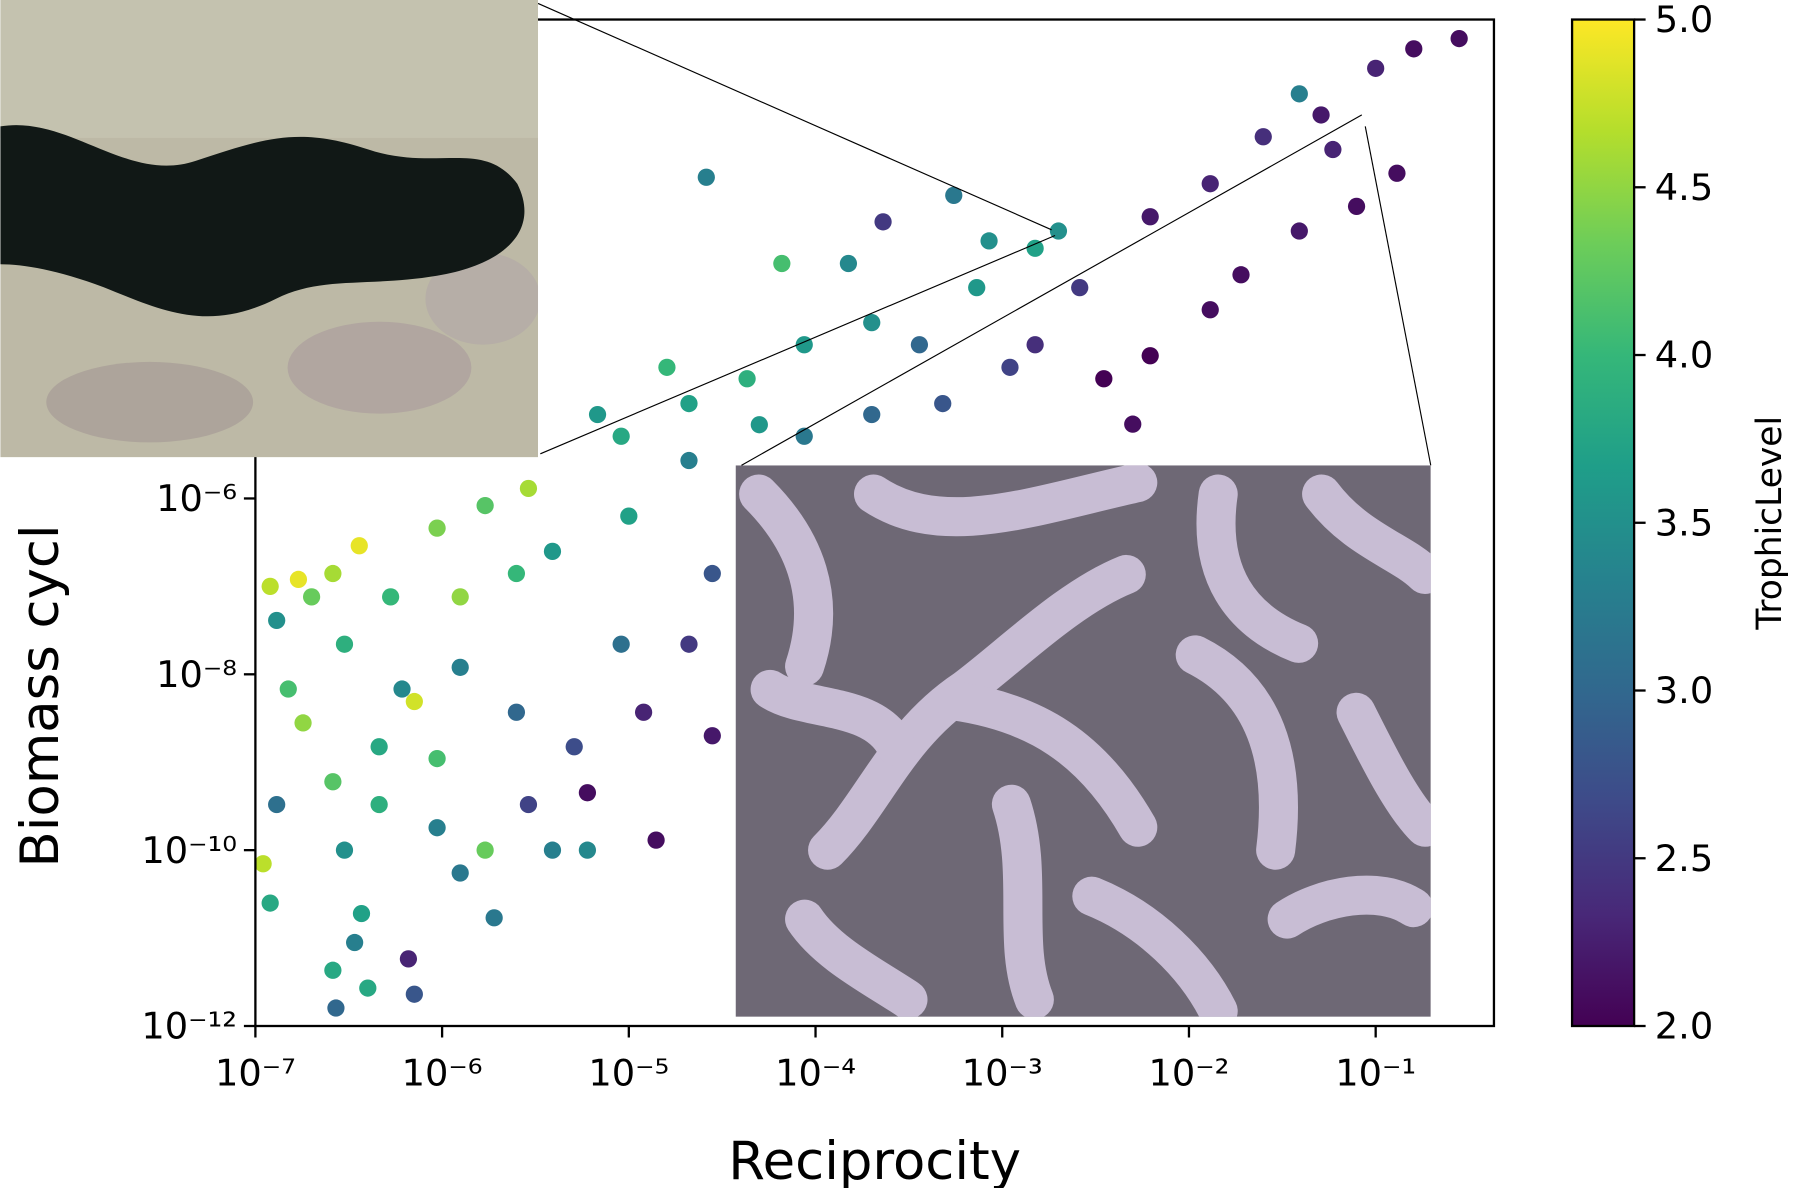 Image resolution: width=1793 pixels, height=1188 pixels. I want to click on colorbar-tick-label: 3.5, so click(1684, 522).